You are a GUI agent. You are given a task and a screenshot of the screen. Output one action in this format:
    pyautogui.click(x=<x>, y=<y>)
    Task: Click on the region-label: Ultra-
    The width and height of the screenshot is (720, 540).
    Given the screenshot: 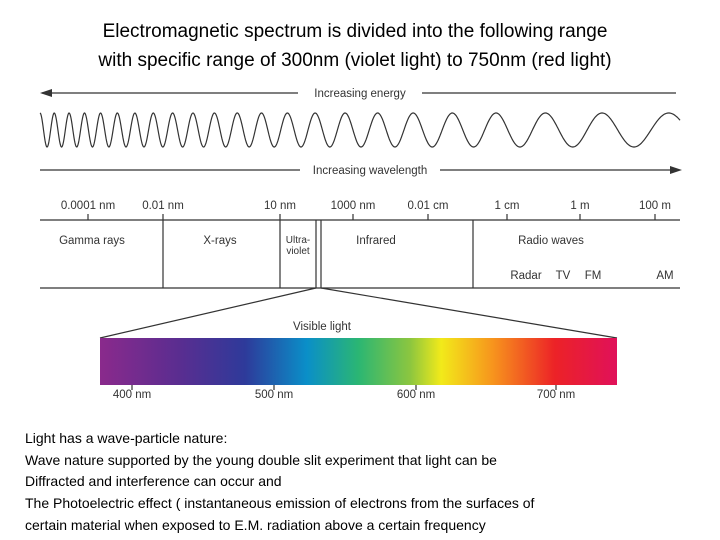 What is the action you would take?
    pyautogui.click(x=298, y=240)
    